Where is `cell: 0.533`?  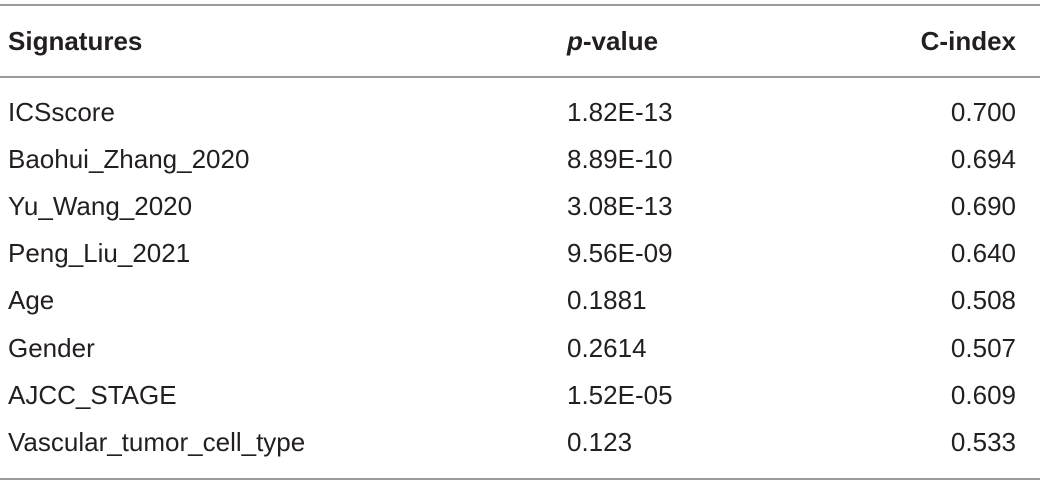
cell: 0.533 is located at coordinates (983, 441).